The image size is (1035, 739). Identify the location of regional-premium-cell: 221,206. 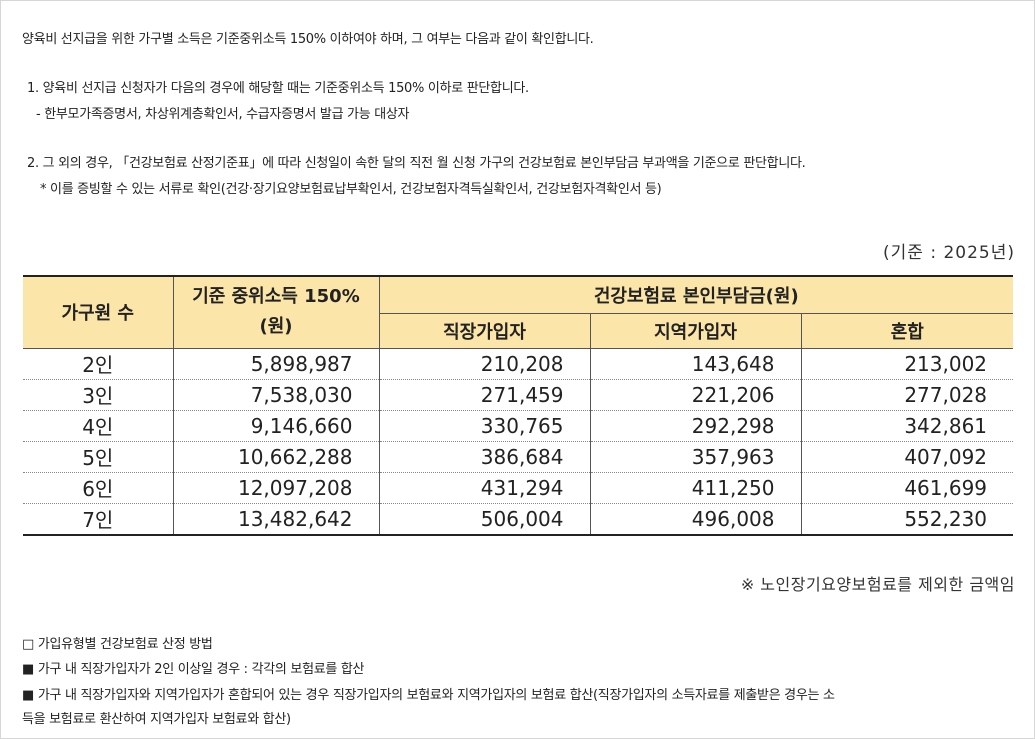
(695, 395).